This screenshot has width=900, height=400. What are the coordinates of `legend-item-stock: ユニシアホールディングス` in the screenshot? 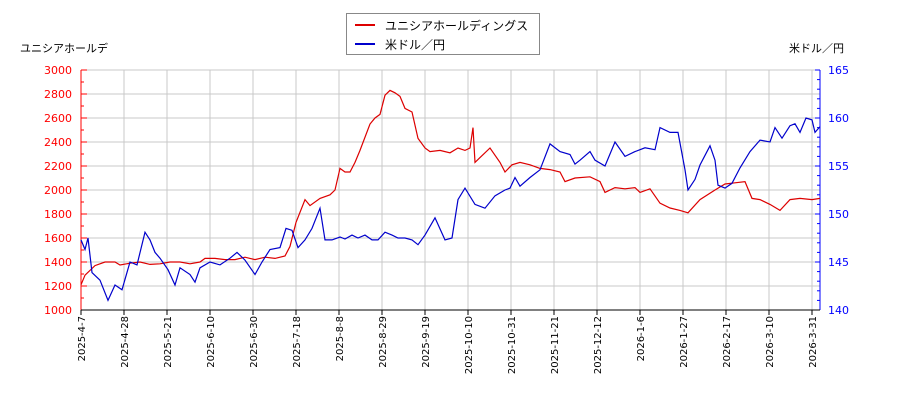 It's located at (441, 25).